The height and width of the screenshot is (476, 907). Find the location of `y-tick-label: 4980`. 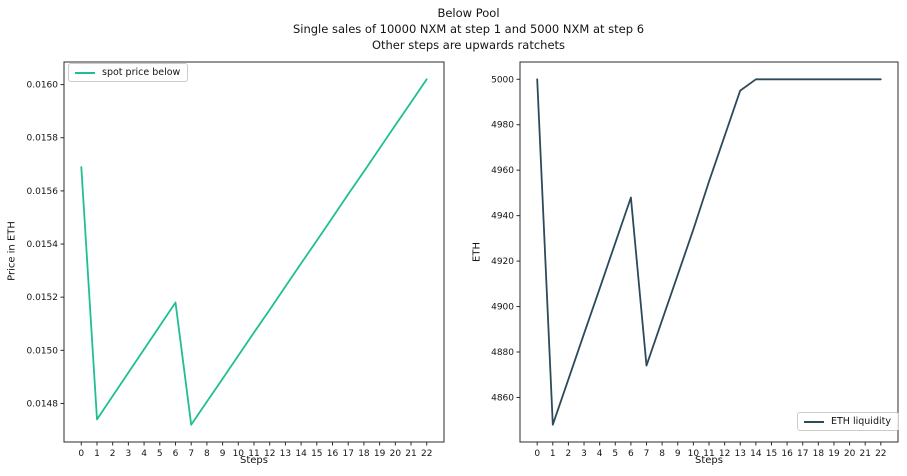

y-tick-label: 4980 is located at coordinates (502, 126).